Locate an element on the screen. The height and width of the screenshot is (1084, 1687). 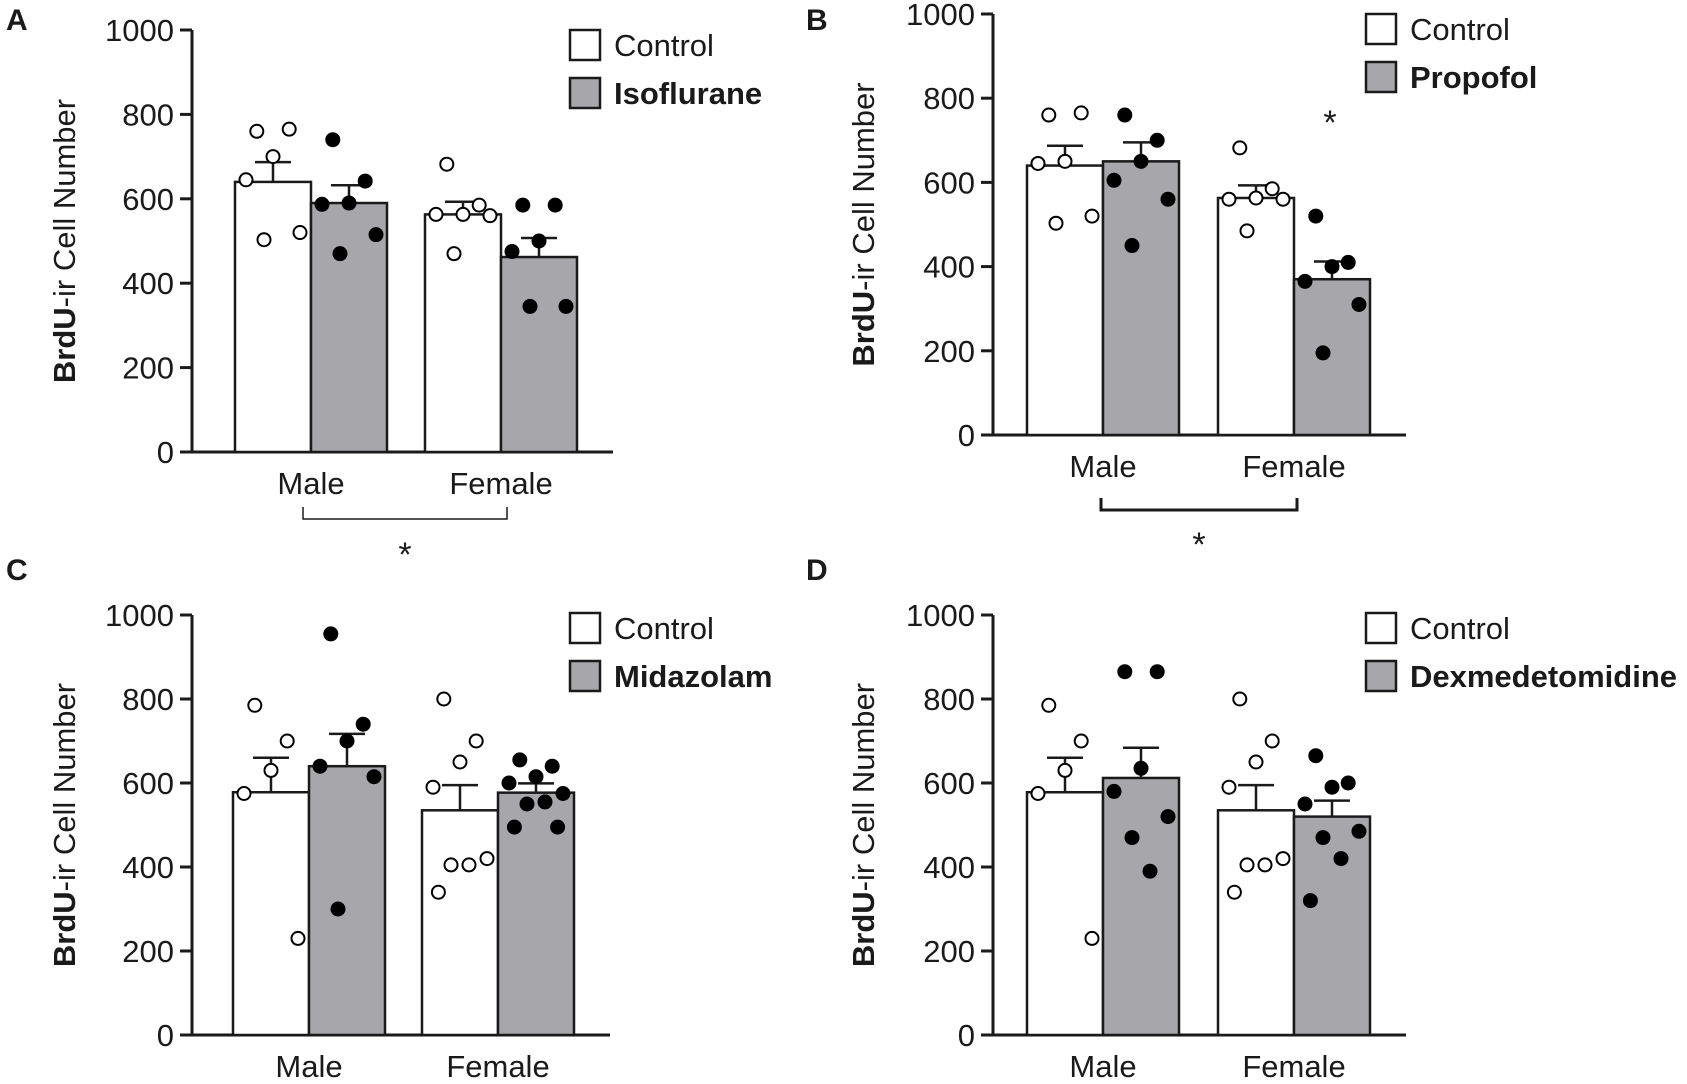
category-label-female: Female is located at coordinates (500, 483).